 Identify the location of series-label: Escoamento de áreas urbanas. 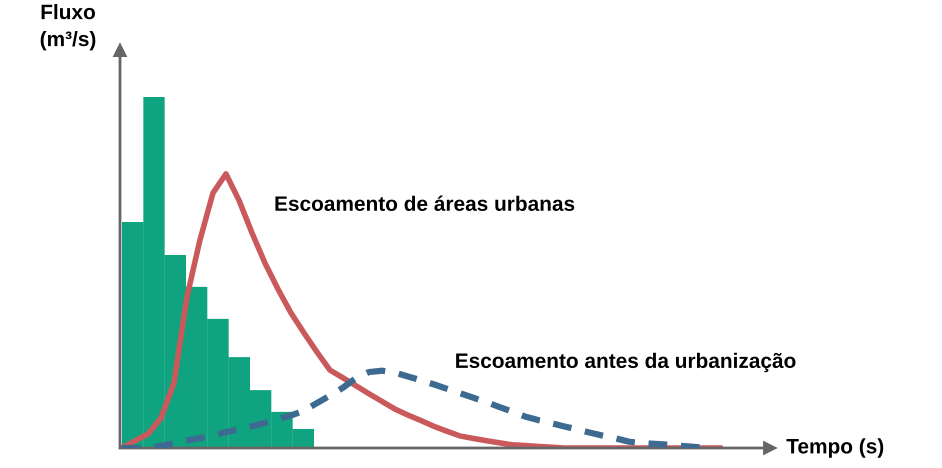
(424, 204).